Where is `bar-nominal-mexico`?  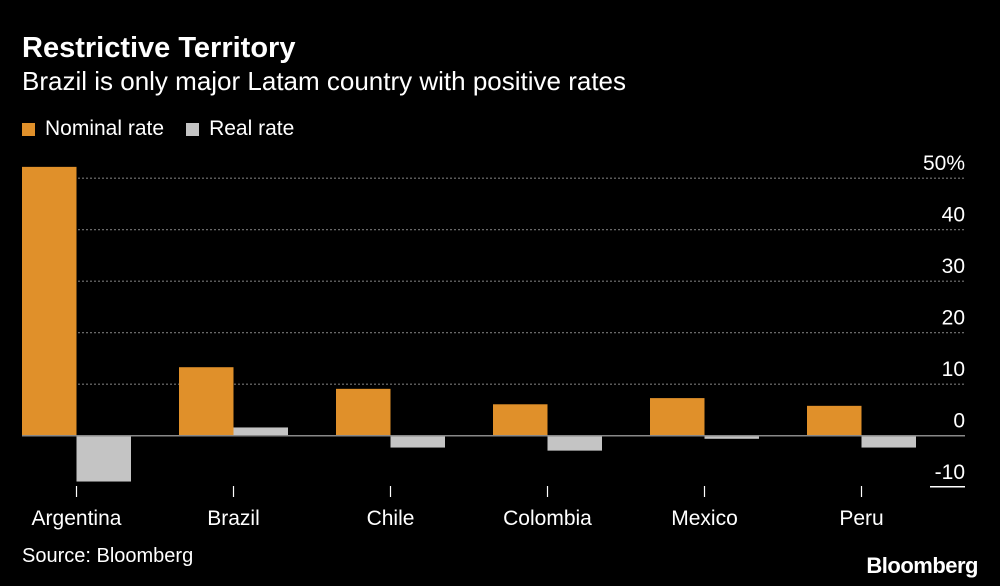
bar-nominal-mexico is located at coordinates (677, 417).